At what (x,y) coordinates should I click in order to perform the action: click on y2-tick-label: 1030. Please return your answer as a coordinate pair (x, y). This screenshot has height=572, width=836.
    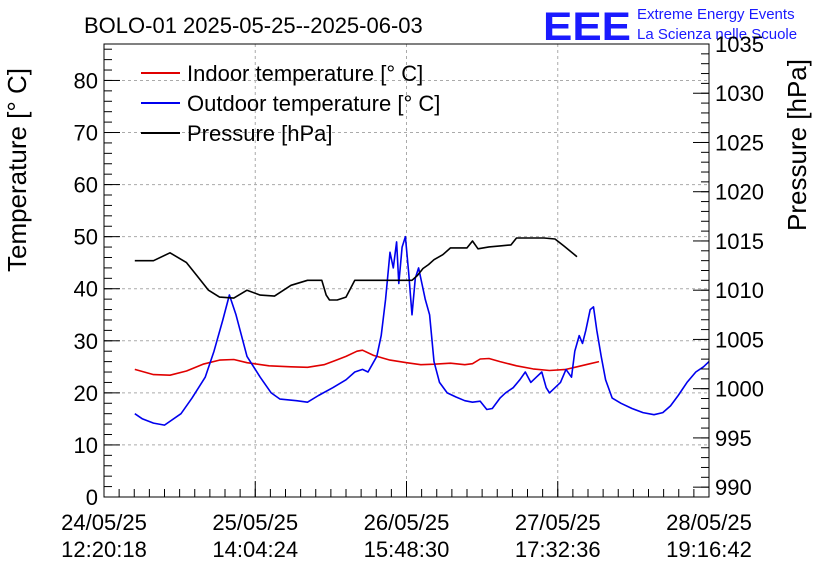
    Looking at the image, I should click on (739, 93).